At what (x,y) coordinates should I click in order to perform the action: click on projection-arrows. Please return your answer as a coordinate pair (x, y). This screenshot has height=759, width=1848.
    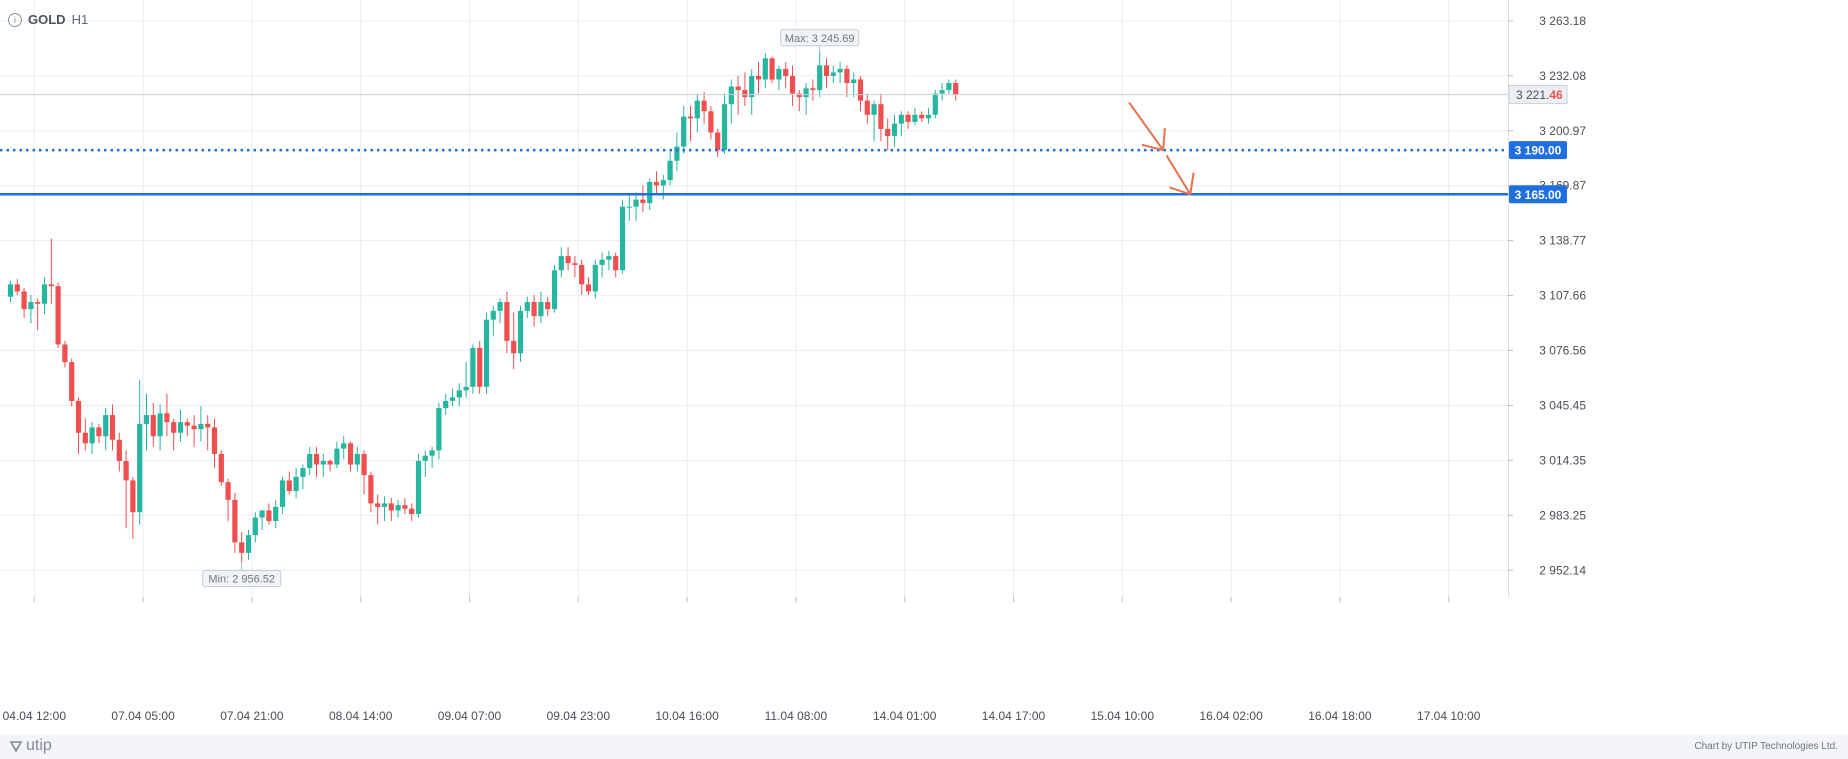
    Looking at the image, I should click on (1161, 148).